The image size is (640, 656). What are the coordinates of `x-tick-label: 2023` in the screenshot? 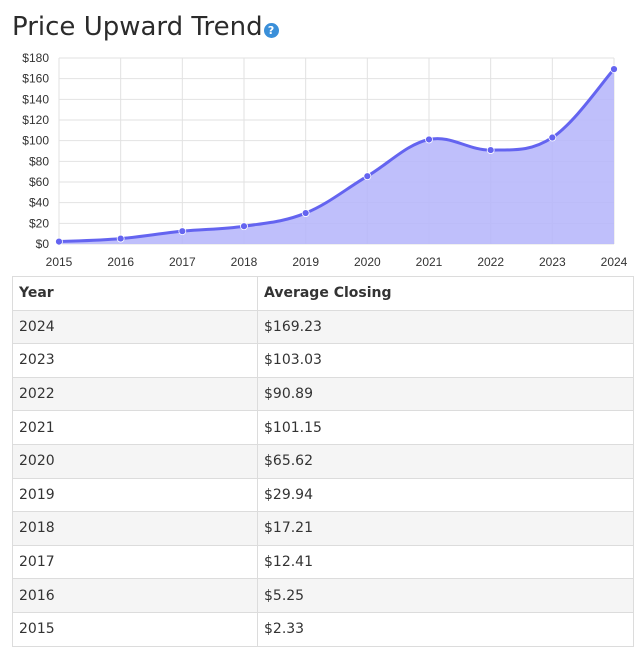 It's located at (552, 262).